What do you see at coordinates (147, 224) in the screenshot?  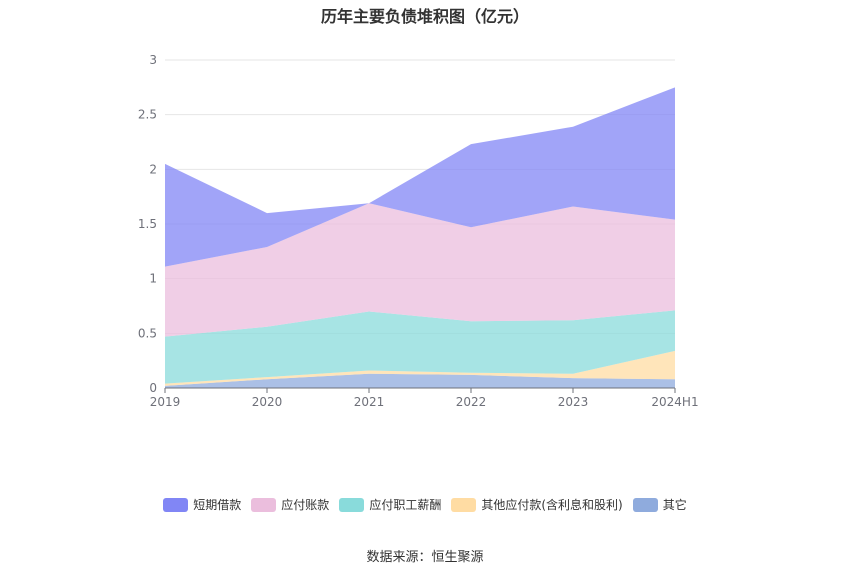 I see `y-tick-label: 1.5` at bounding box center [147, 224].